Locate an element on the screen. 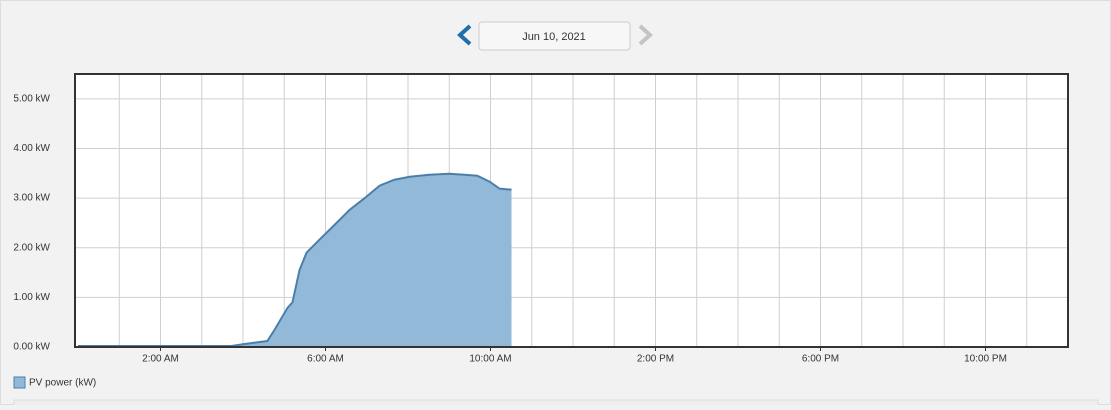 Image resolution: width=1111 pixels, height=410 pixels. legend-swatch is located at coordinates (19, 382).